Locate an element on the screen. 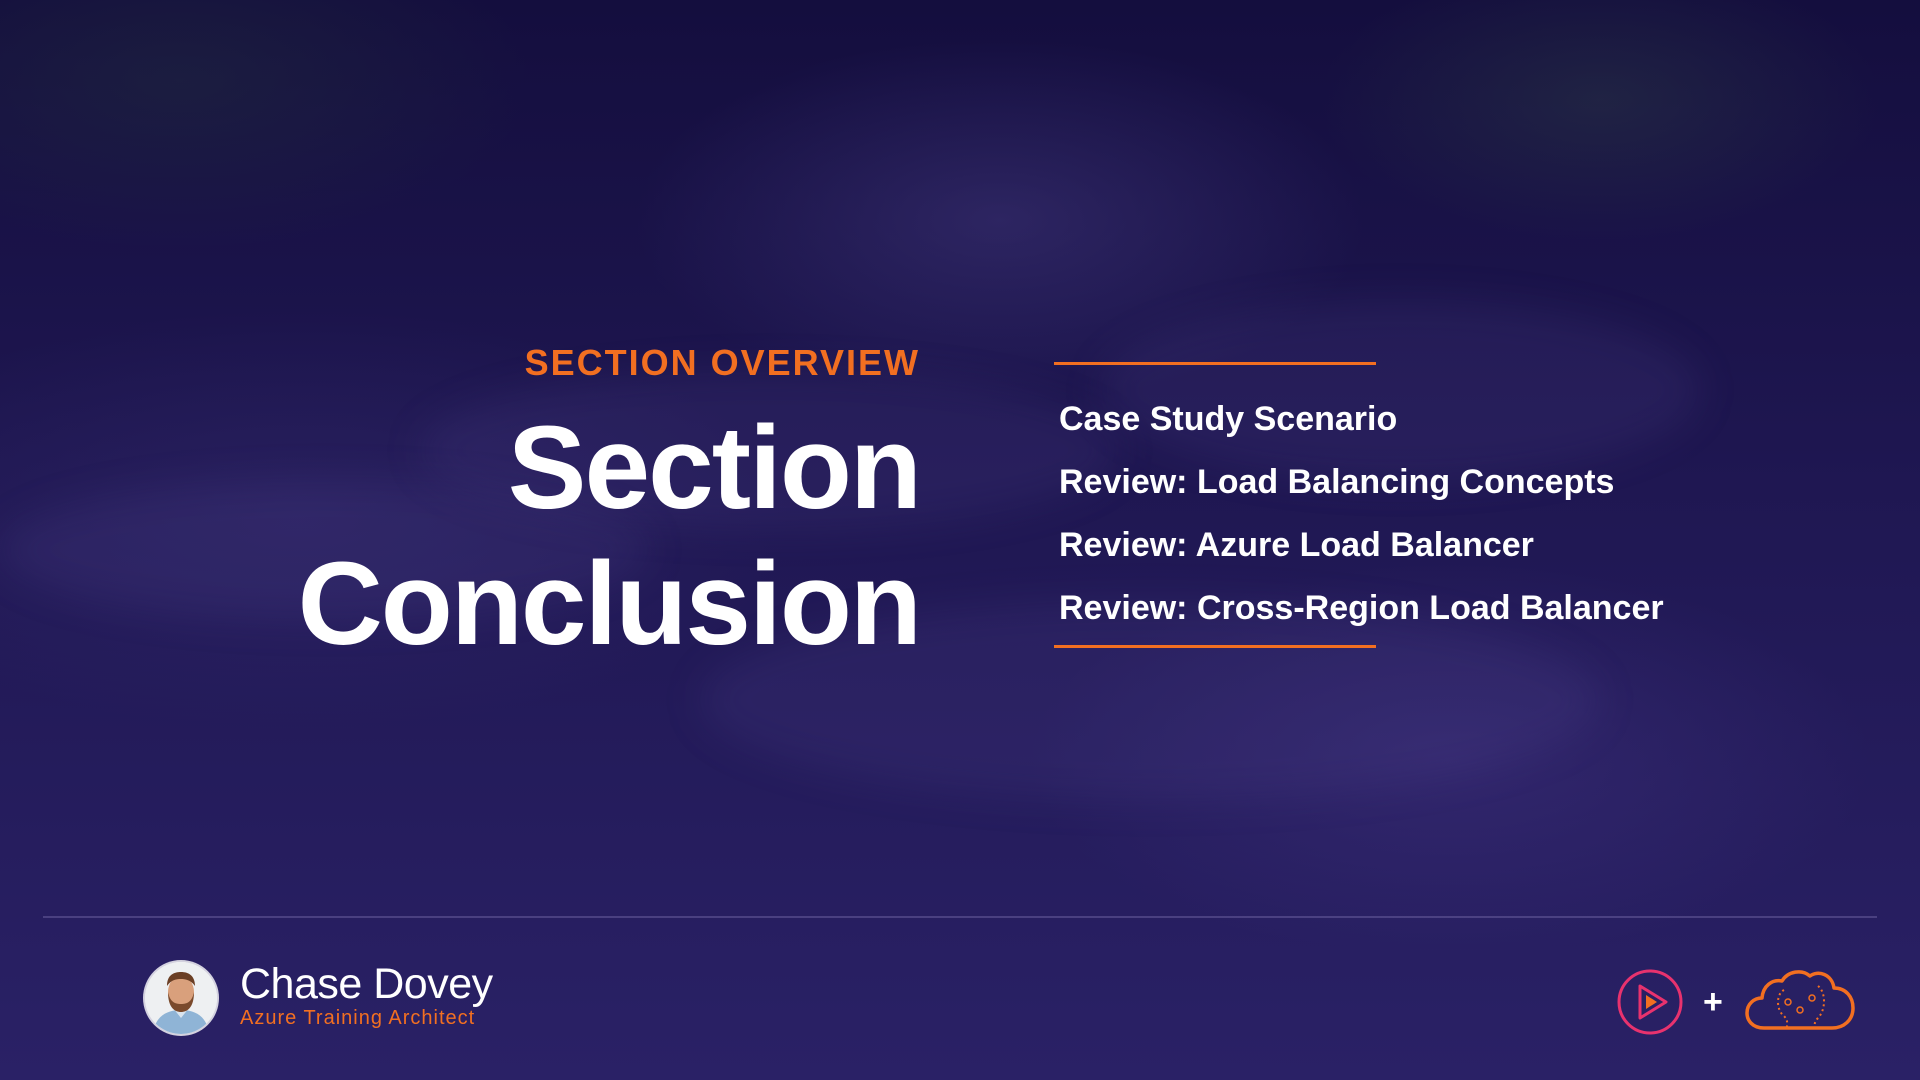 This screenshot has width=1920, height=1080. presenter-name: Chase Dovey is located at coordinates (366, 984).